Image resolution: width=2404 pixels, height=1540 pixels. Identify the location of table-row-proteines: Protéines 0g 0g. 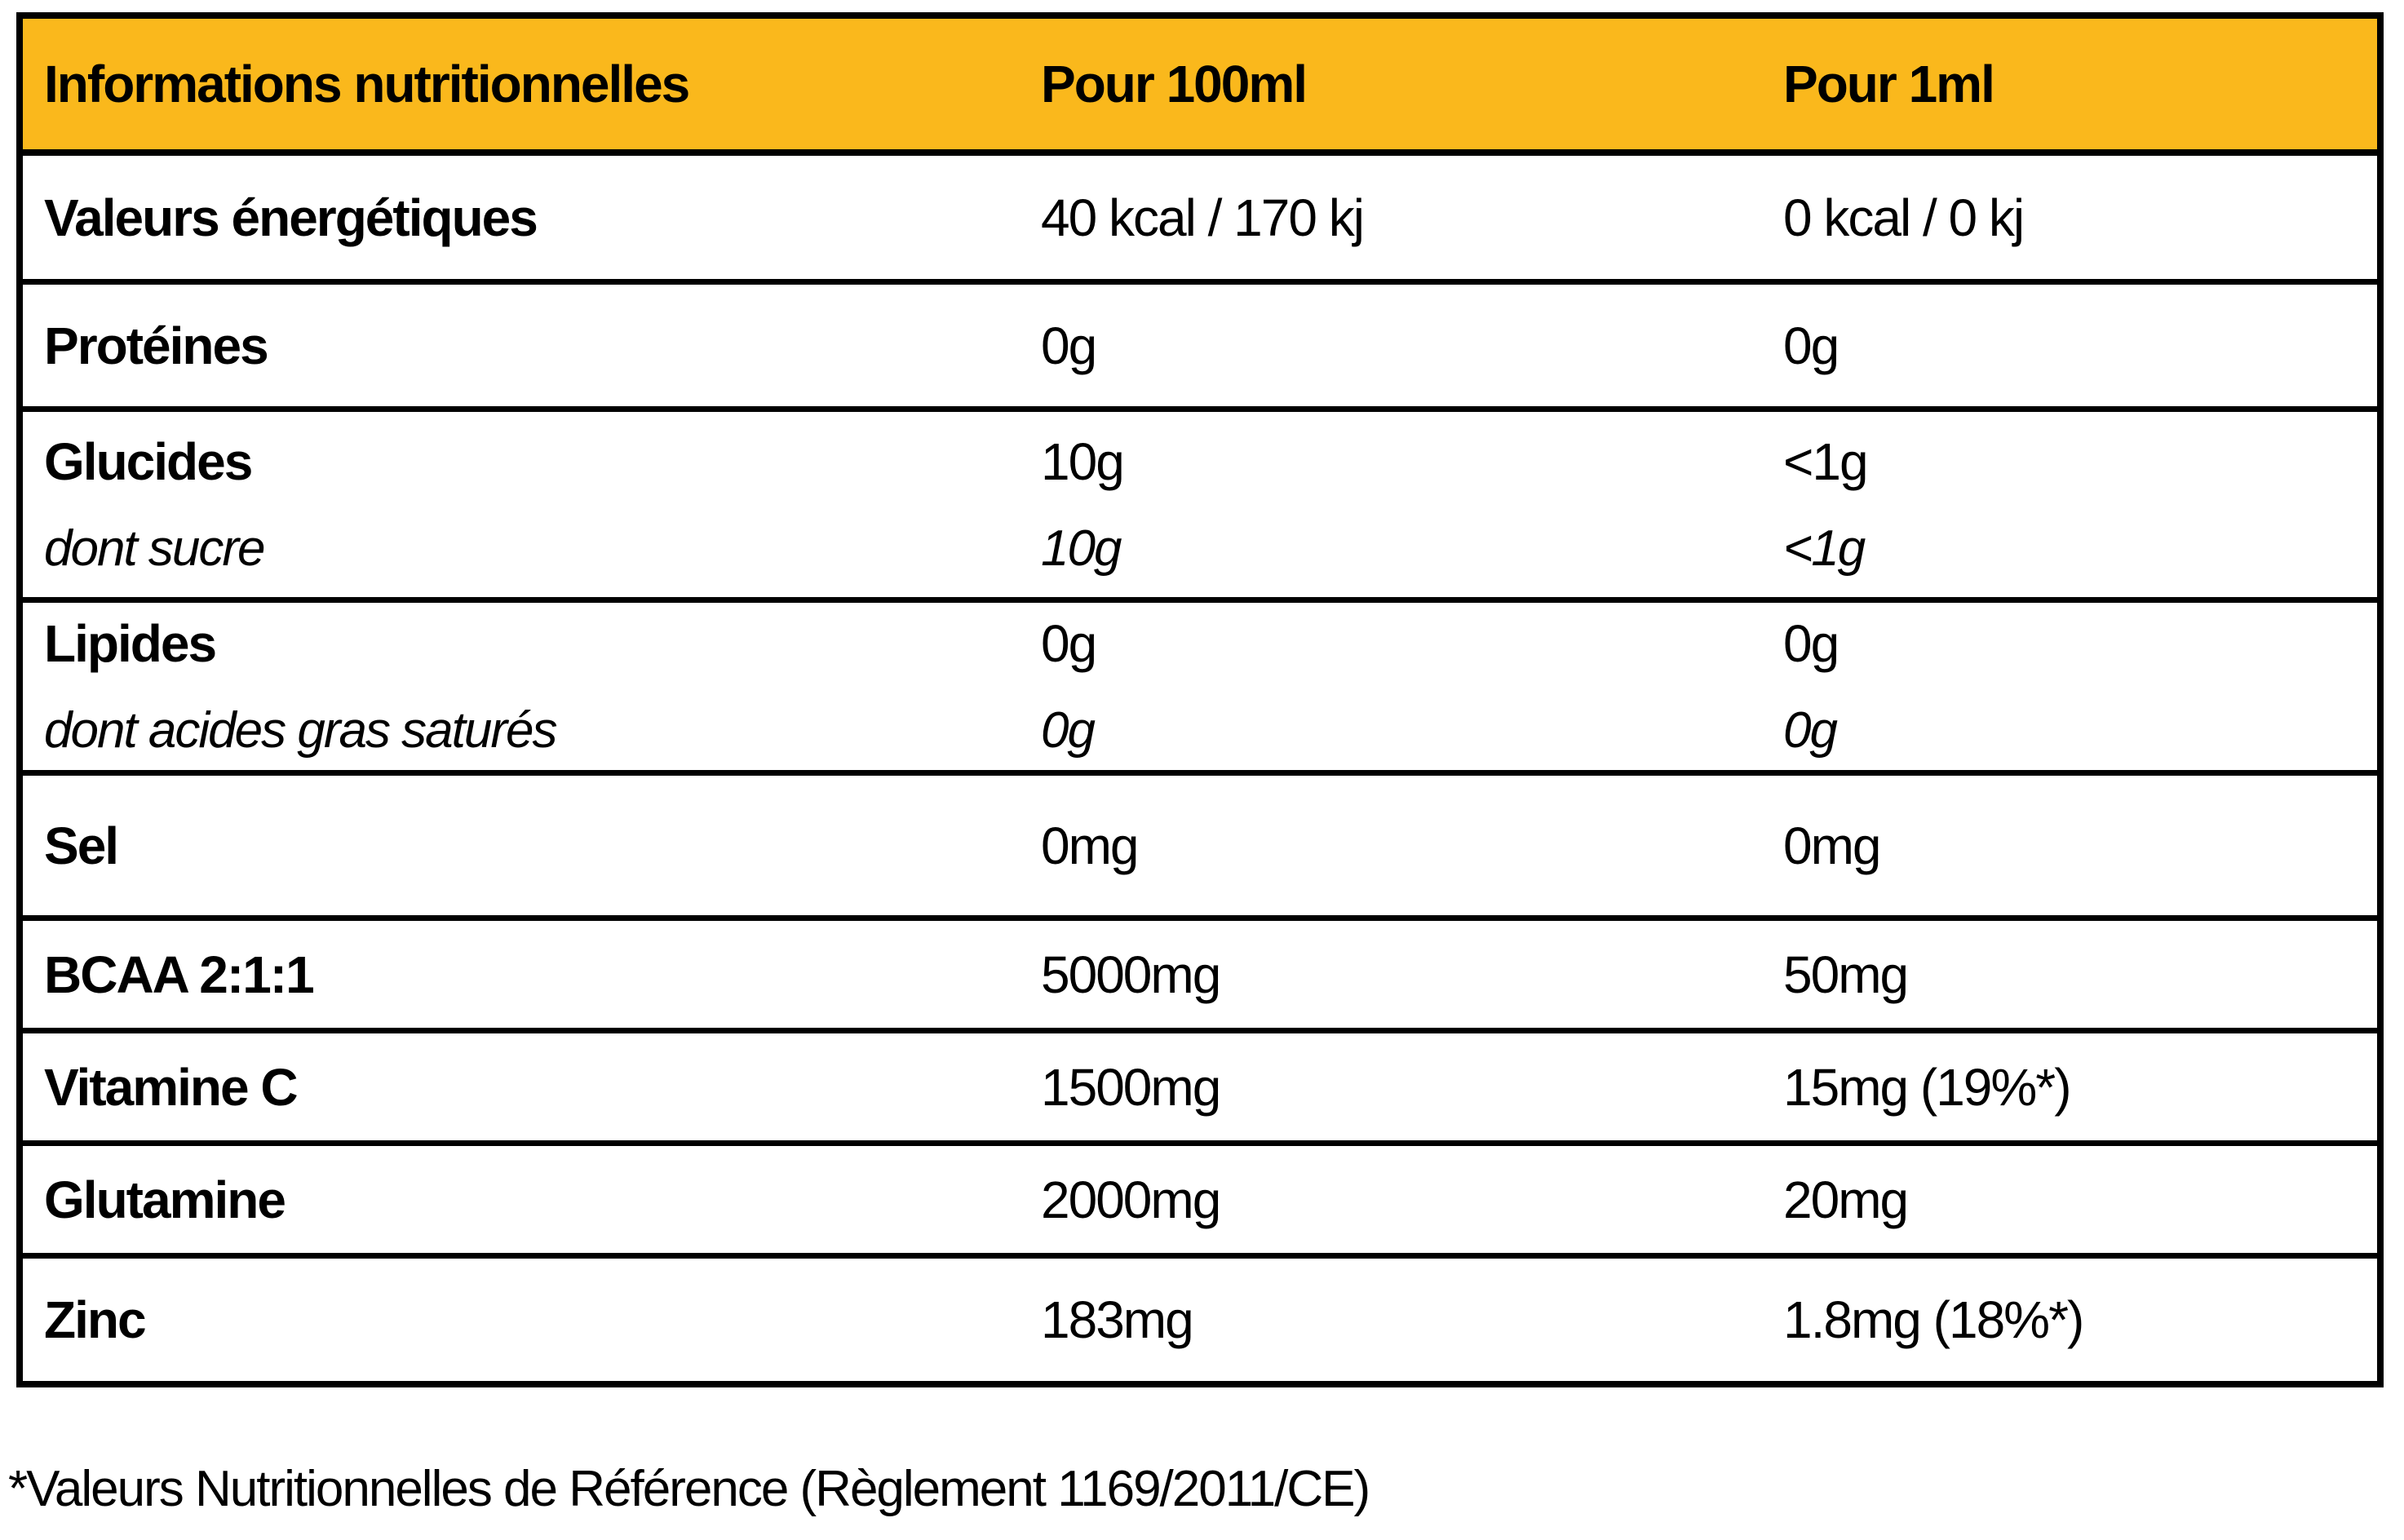
(1200, 348).